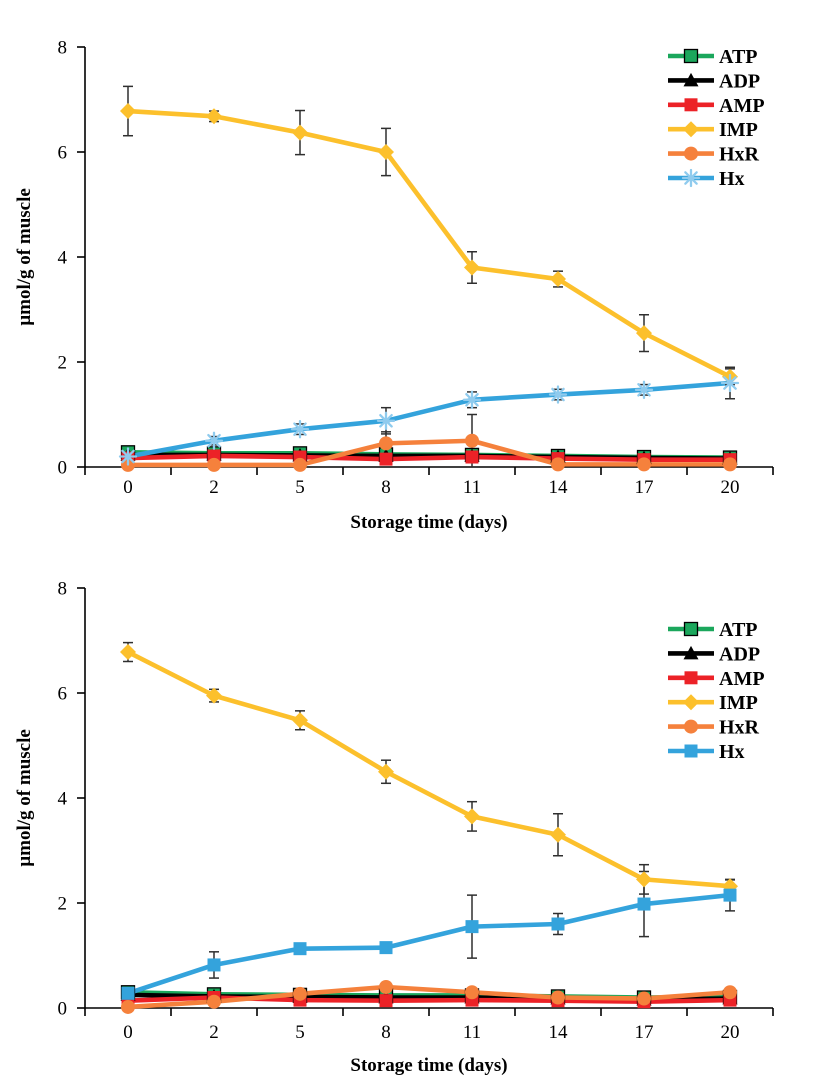 Image resolution: width=839 pixels, height=1079 pixels. Describe the element at coordinates (691, 702) in the screenshot. I see `legend-marker-diamond-icon` at that location.